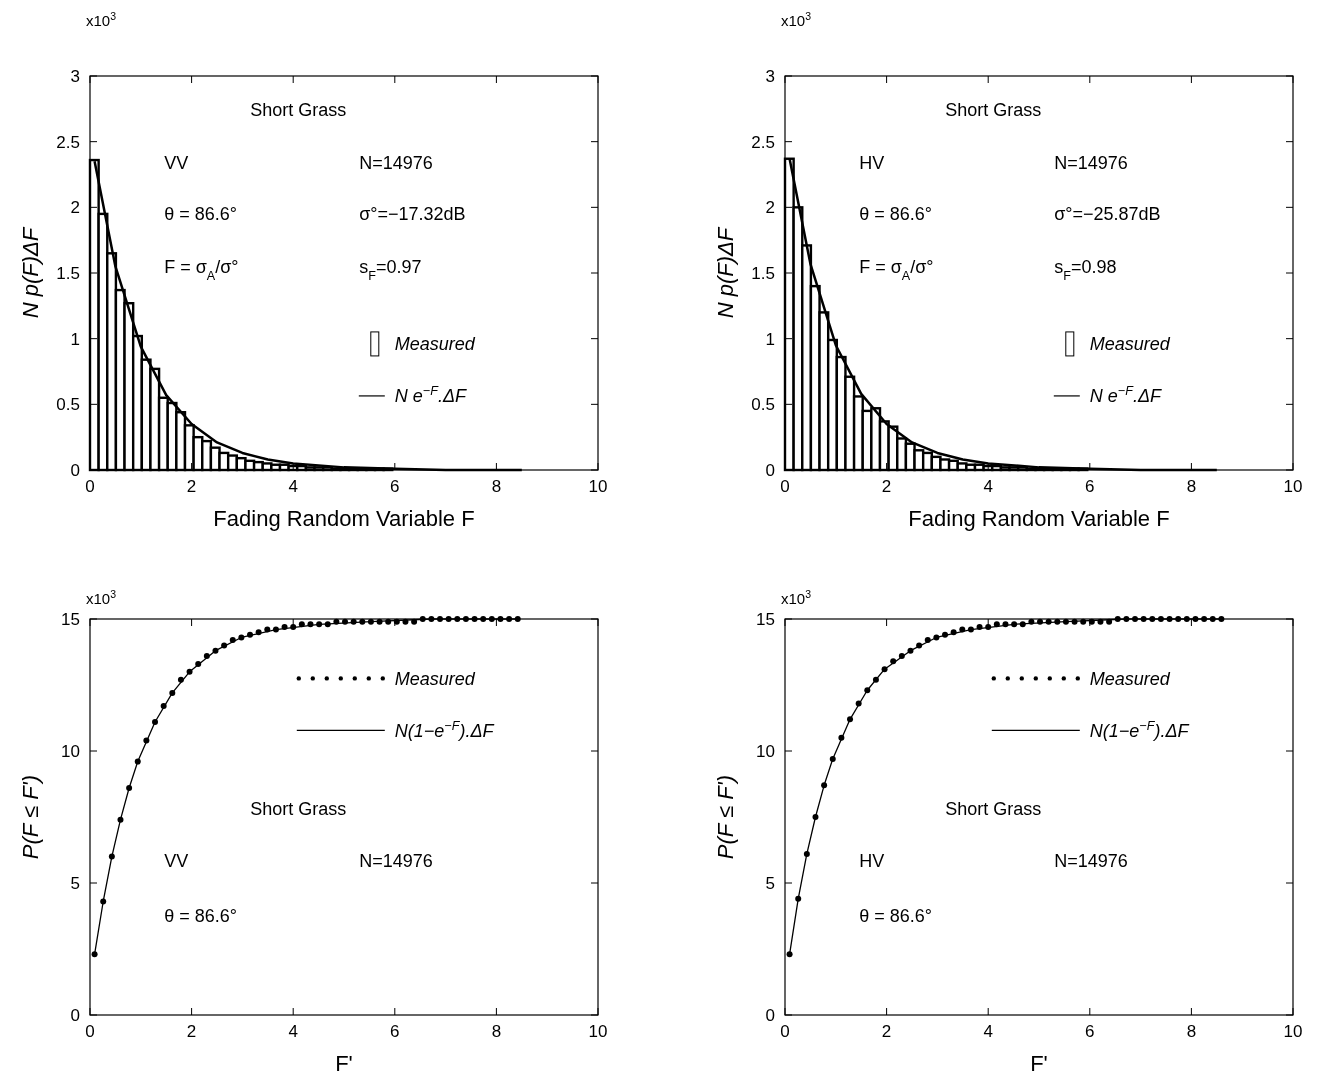 This screenshot has width=1322, height=1085. Describe the element at coordinates (1085, 270) in the screenshot. I see `annotation: s$_{F}$=0.98` at that location.